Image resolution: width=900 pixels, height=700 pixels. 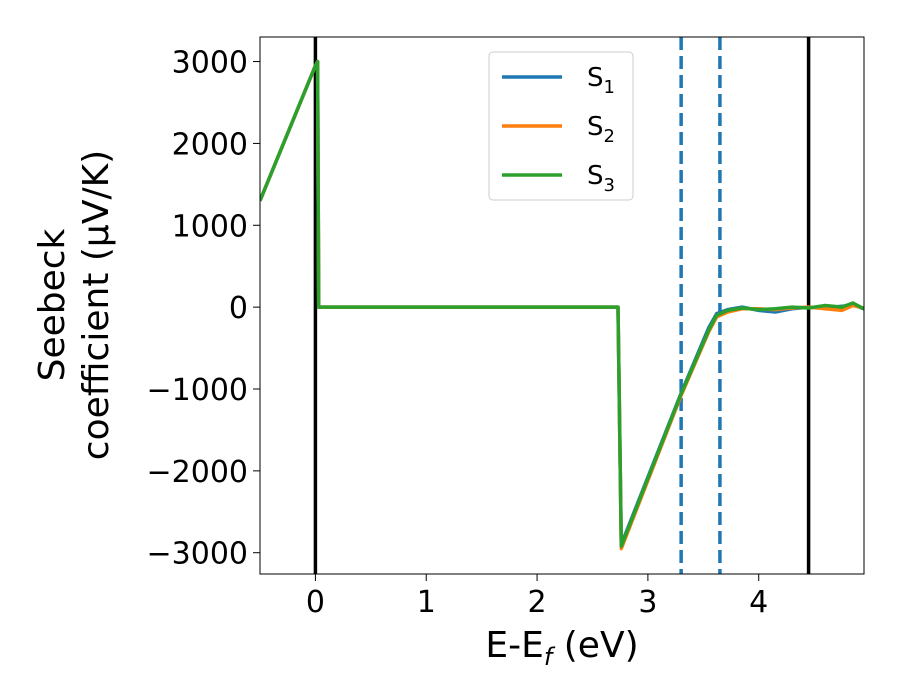 What do you see at coordinates (96, 305) in the screenshot?
I see `y-axis-label-line2: coefficient (μV/K)` at bounding box center [96, 305].